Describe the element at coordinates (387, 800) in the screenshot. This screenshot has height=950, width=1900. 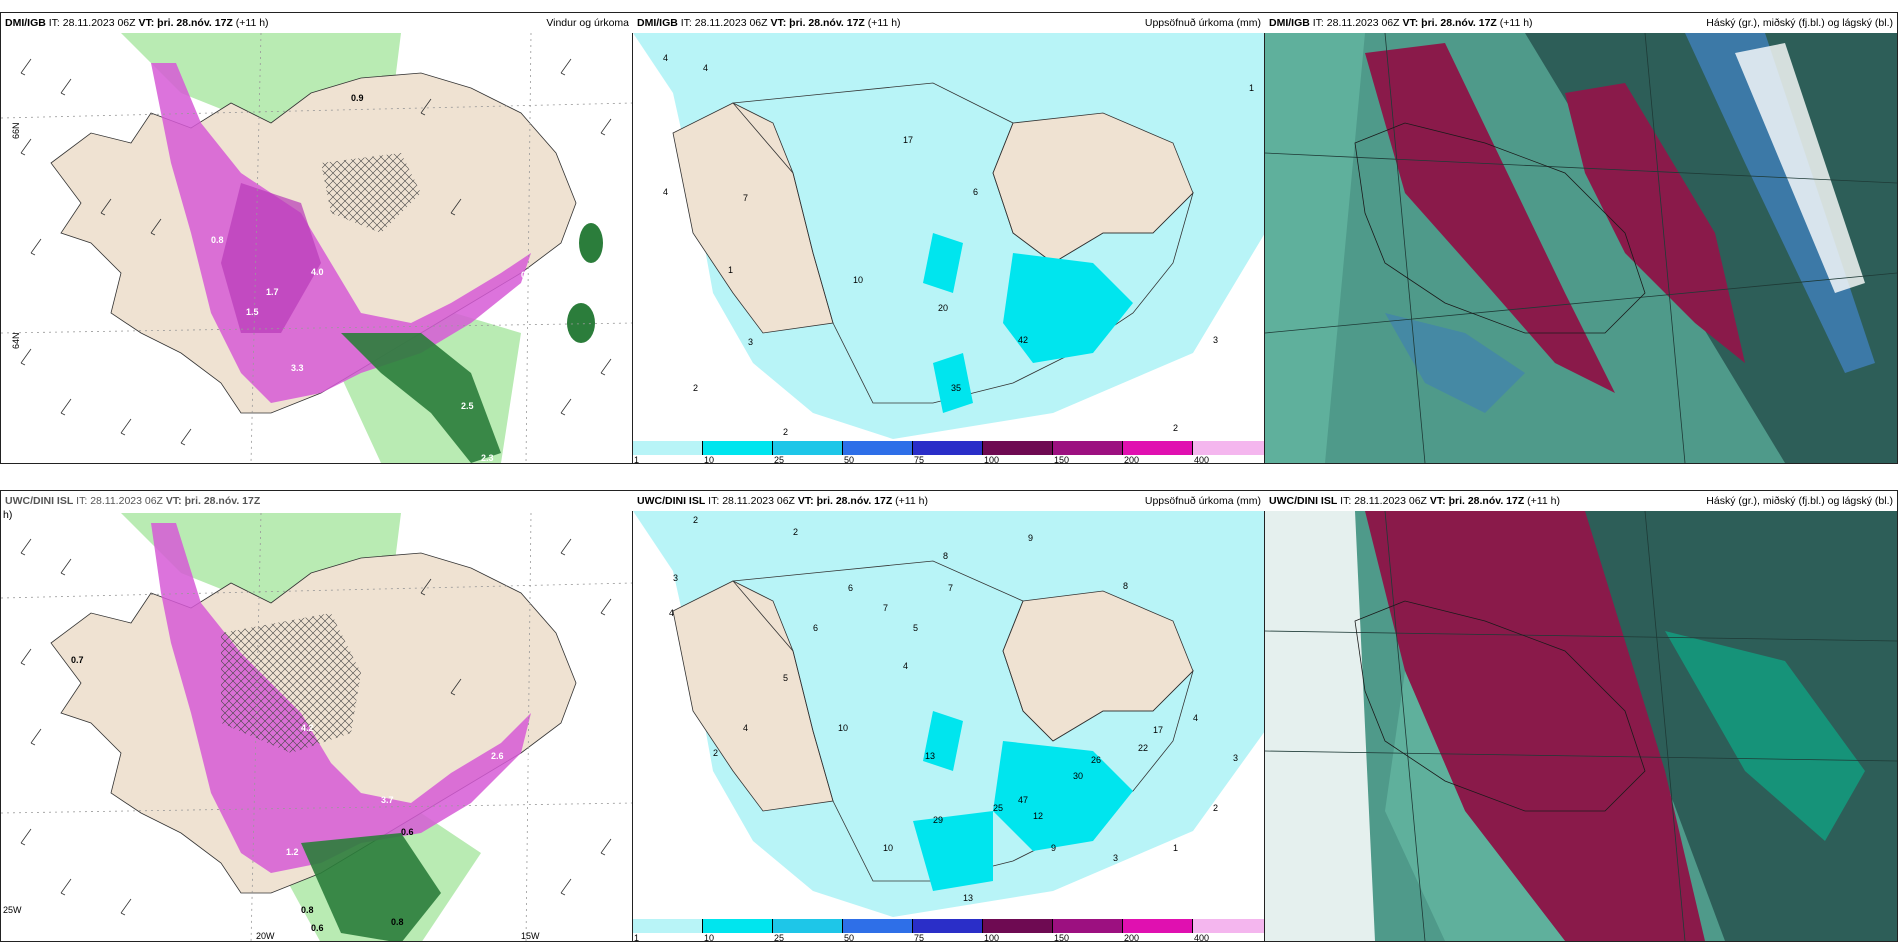
I see `wind-label: 3.7` at that location.